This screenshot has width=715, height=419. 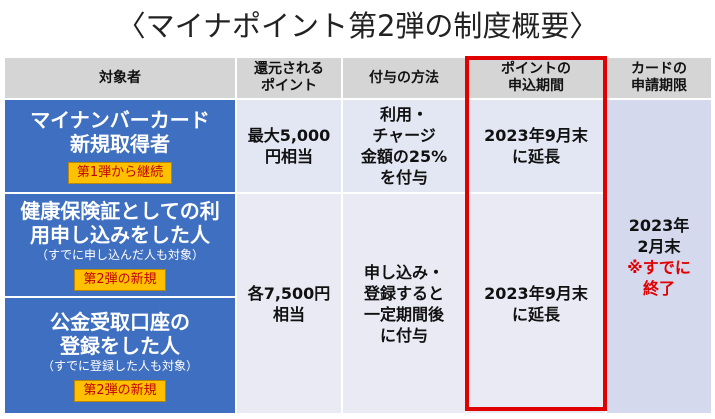 I want to click on period-shared: 2023年9月末 に延長, so click(x=536, y=303).